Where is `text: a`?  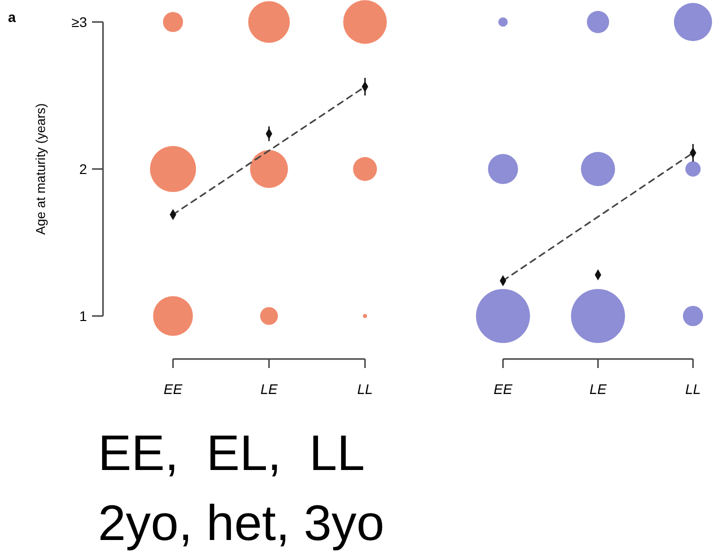
text: a is located at coordinates (12, 17).